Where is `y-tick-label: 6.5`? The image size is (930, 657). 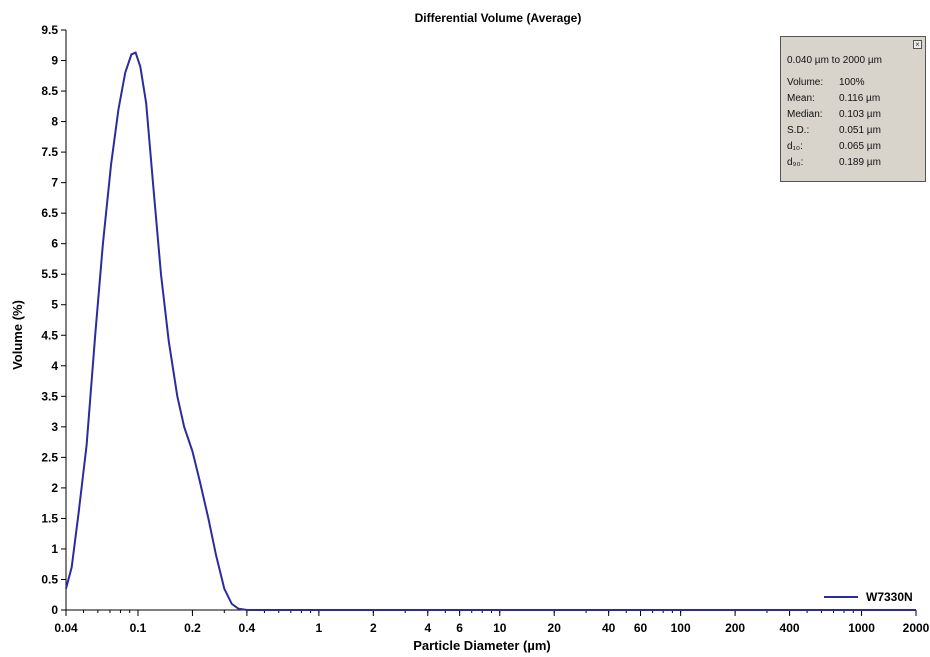
y-tick-label: 6.5 is located at coordinates (49, 213).